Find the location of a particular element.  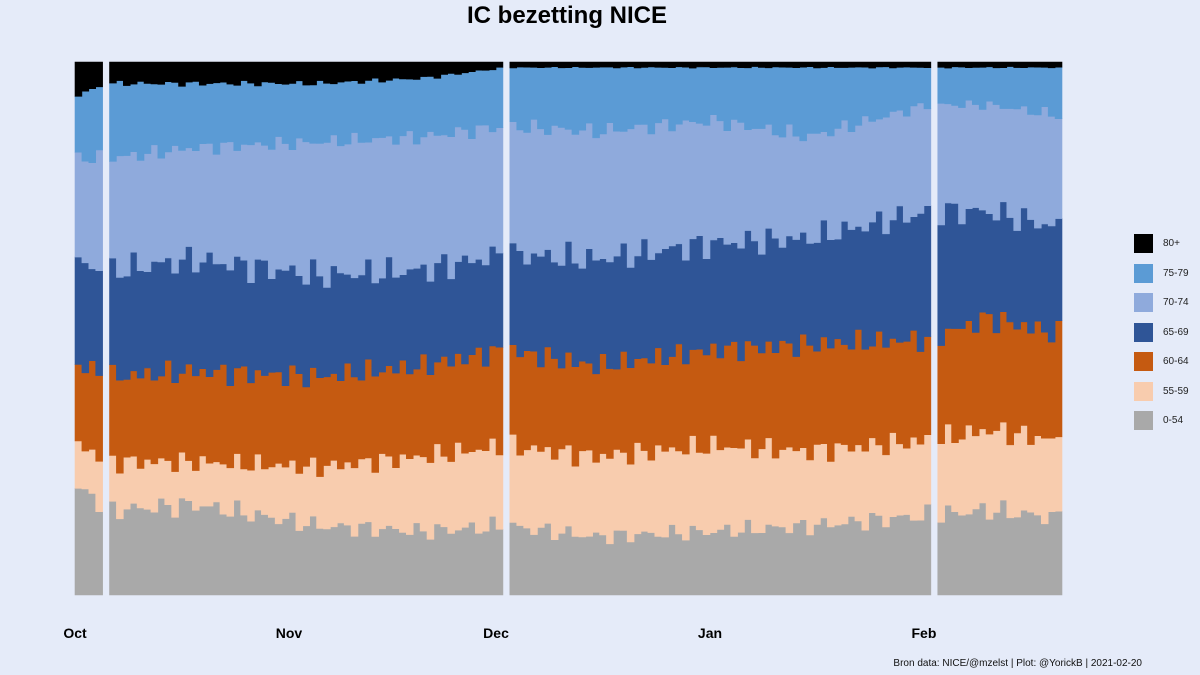

legend-item: 60-64 is located at coordinates (1161, 362).